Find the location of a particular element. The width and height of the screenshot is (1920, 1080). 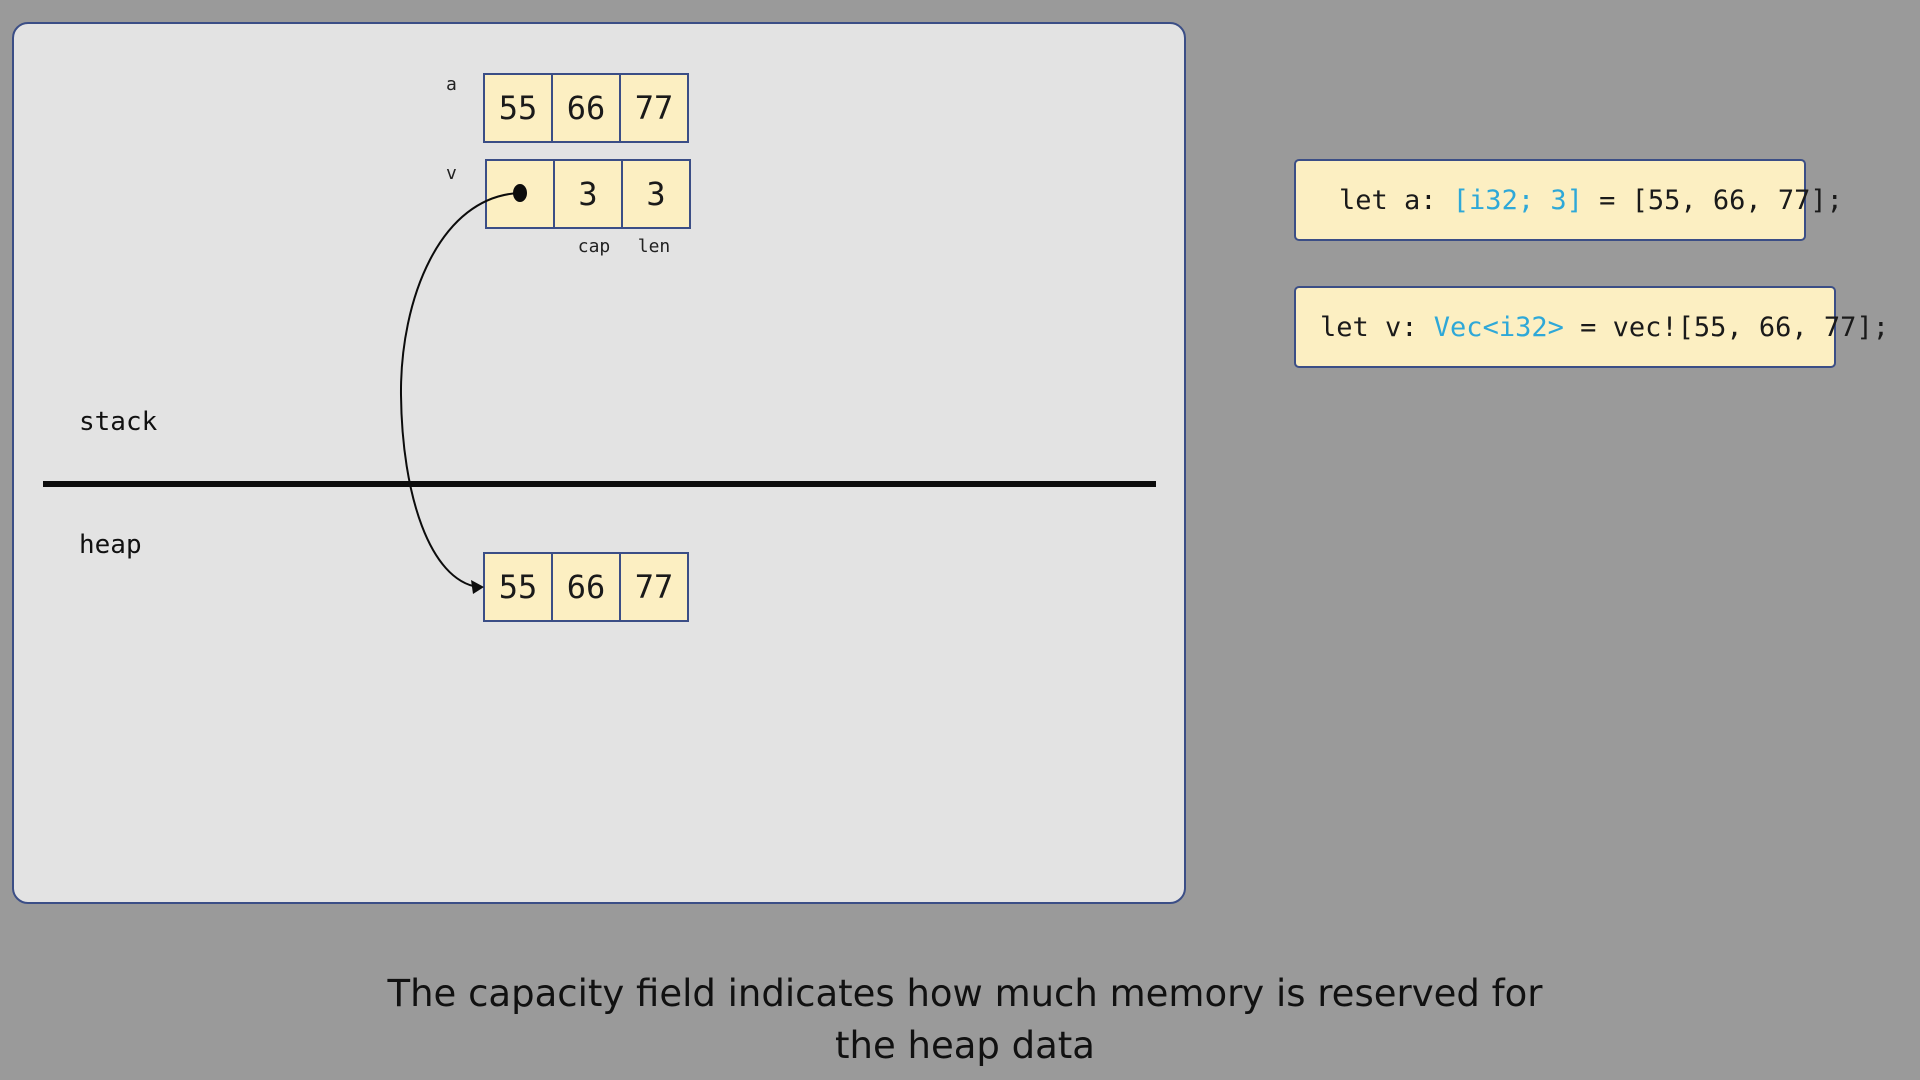

array-a-cells: 55 66 77 is located at coordinates (586, 108).